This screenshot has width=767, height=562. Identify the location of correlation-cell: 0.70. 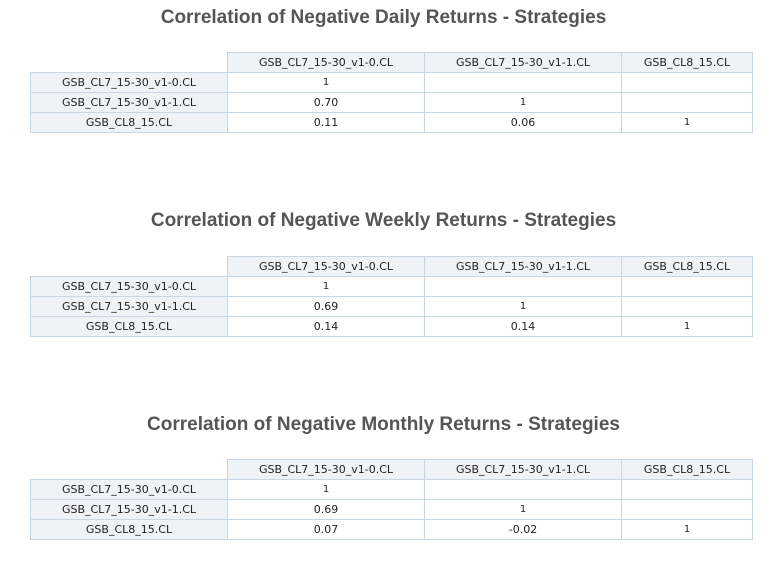
(326, 102).